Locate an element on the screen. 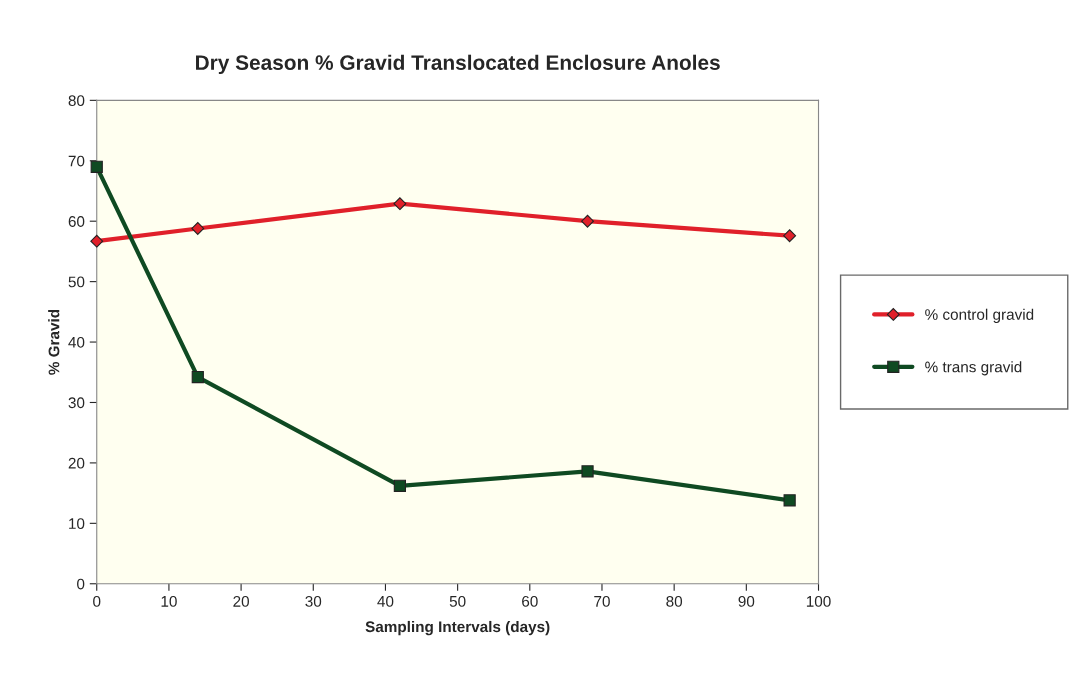 Image resolution: width=1087 pixels, height=678 pixels. y-tick-label: 70 is located at coordinates (76, 161).